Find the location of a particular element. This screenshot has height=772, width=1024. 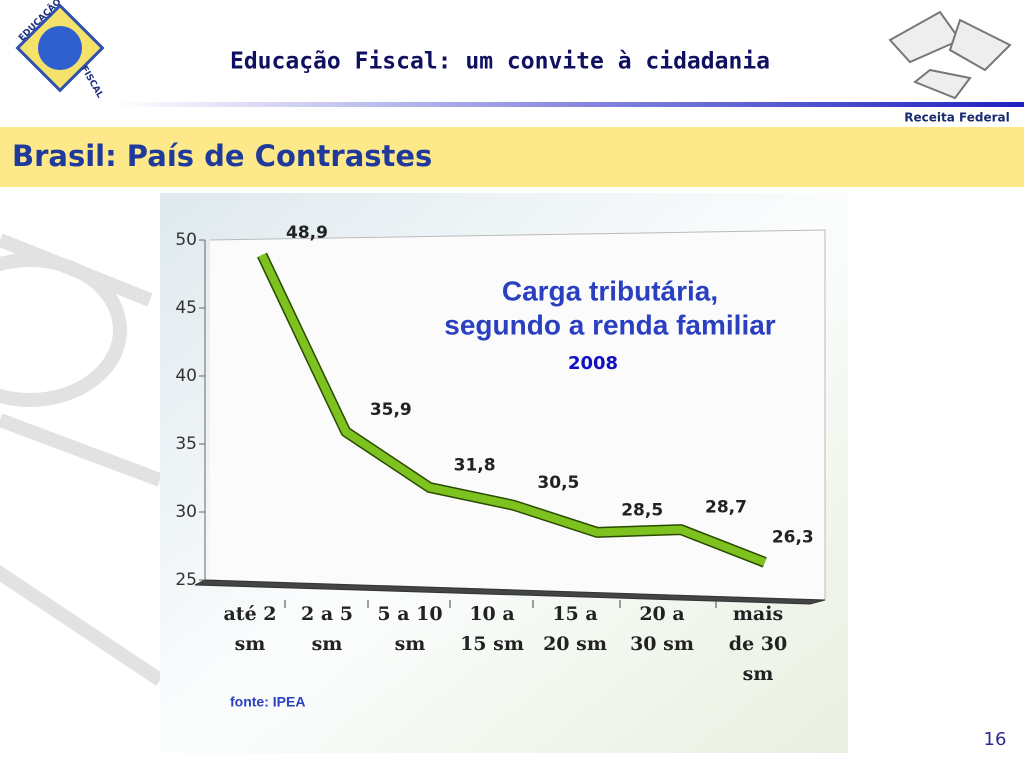

y-tick-label: 50 is located at coordinates (186, 240).